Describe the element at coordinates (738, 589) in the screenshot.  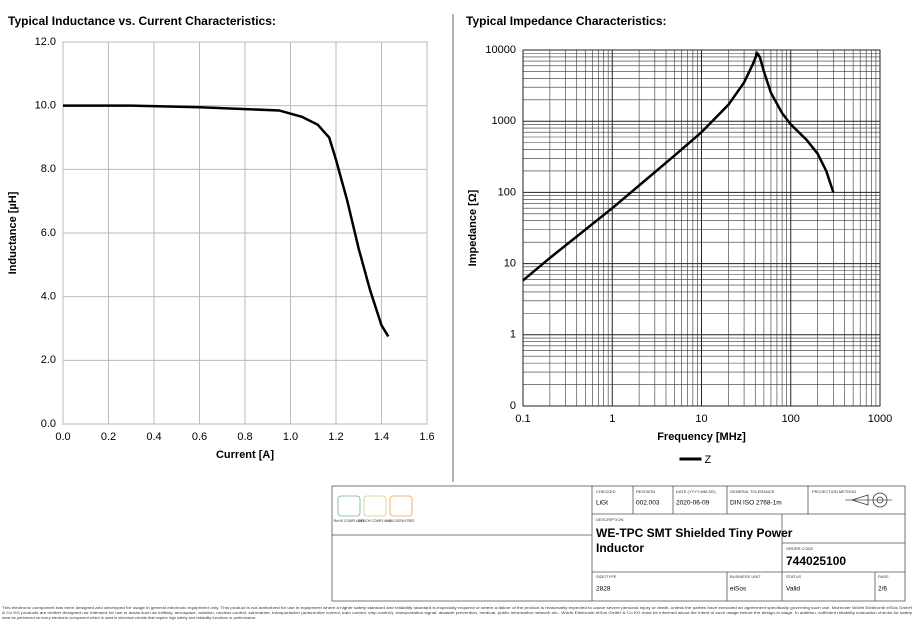
I see `field-value: eiSos` at that location.